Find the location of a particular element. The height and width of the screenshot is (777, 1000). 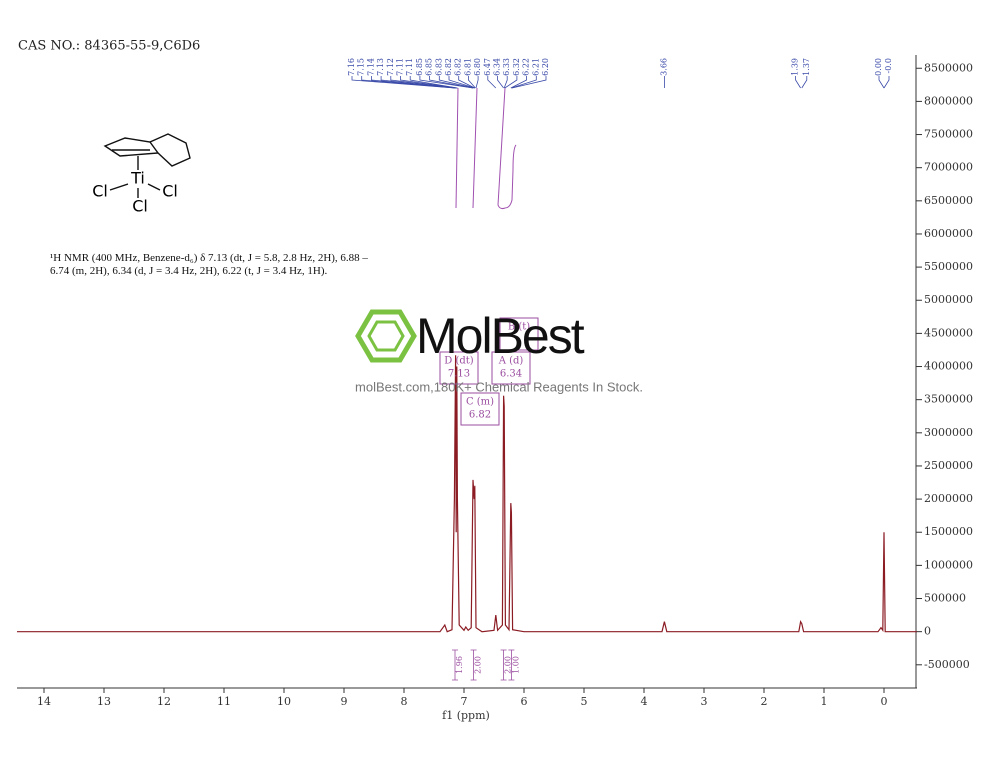

peak-label: -0.0 is located at coordinates (888, 65).